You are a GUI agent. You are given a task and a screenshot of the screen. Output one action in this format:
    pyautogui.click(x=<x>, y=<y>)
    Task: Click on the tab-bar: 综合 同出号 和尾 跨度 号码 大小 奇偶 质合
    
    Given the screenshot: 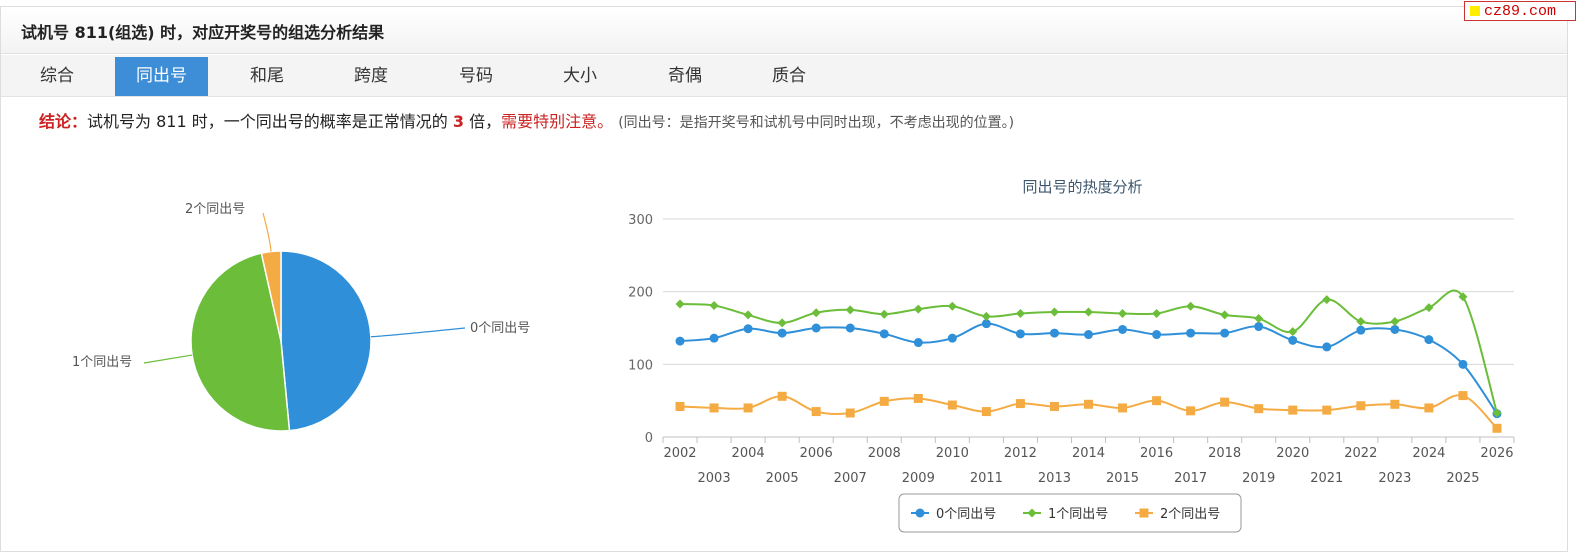 What is the action you would take?
    pyautogui.click(x=784, y=76)
    